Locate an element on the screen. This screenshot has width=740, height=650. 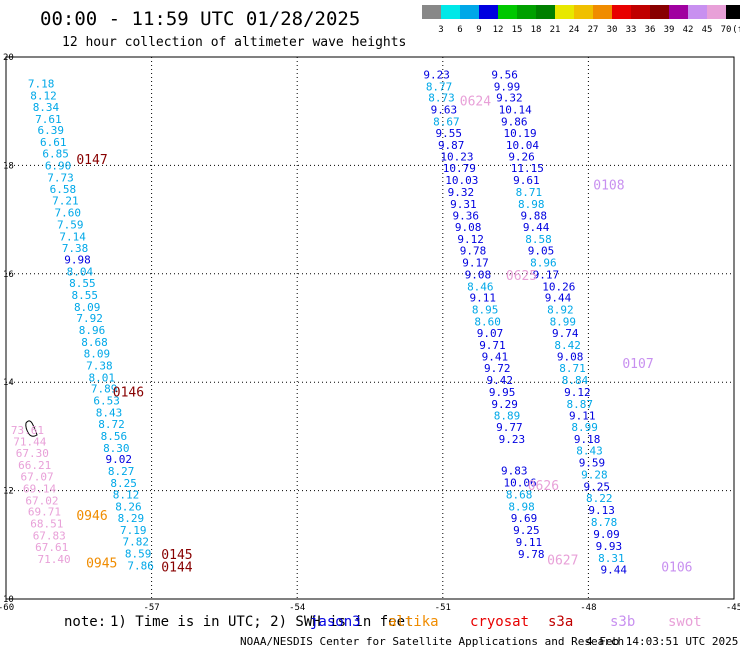
legend-tick-label: 12 is located at coordinates (498, 30).